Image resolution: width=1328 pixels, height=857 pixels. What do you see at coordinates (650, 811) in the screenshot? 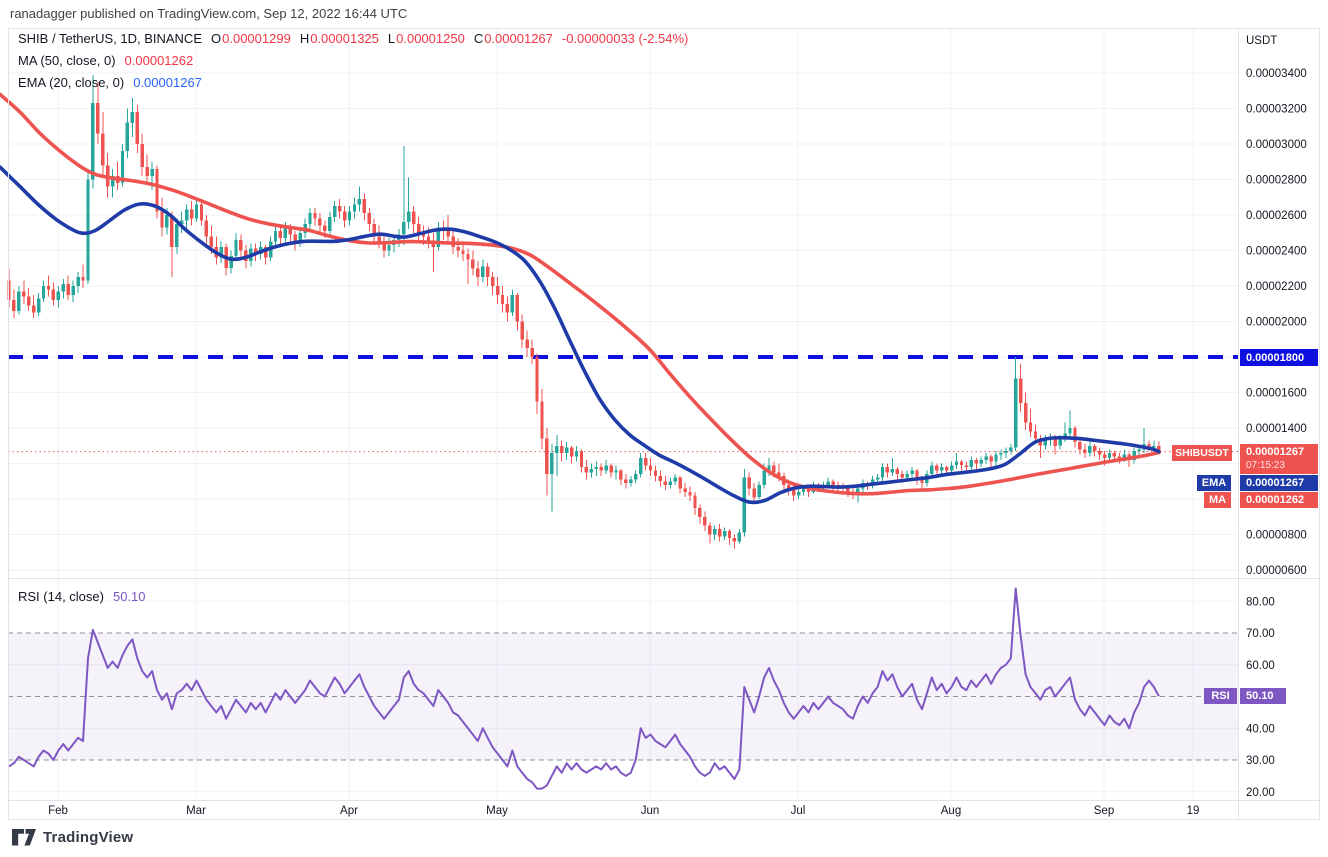
I see `svg-text: Jun` at bounding box center [650, 811].